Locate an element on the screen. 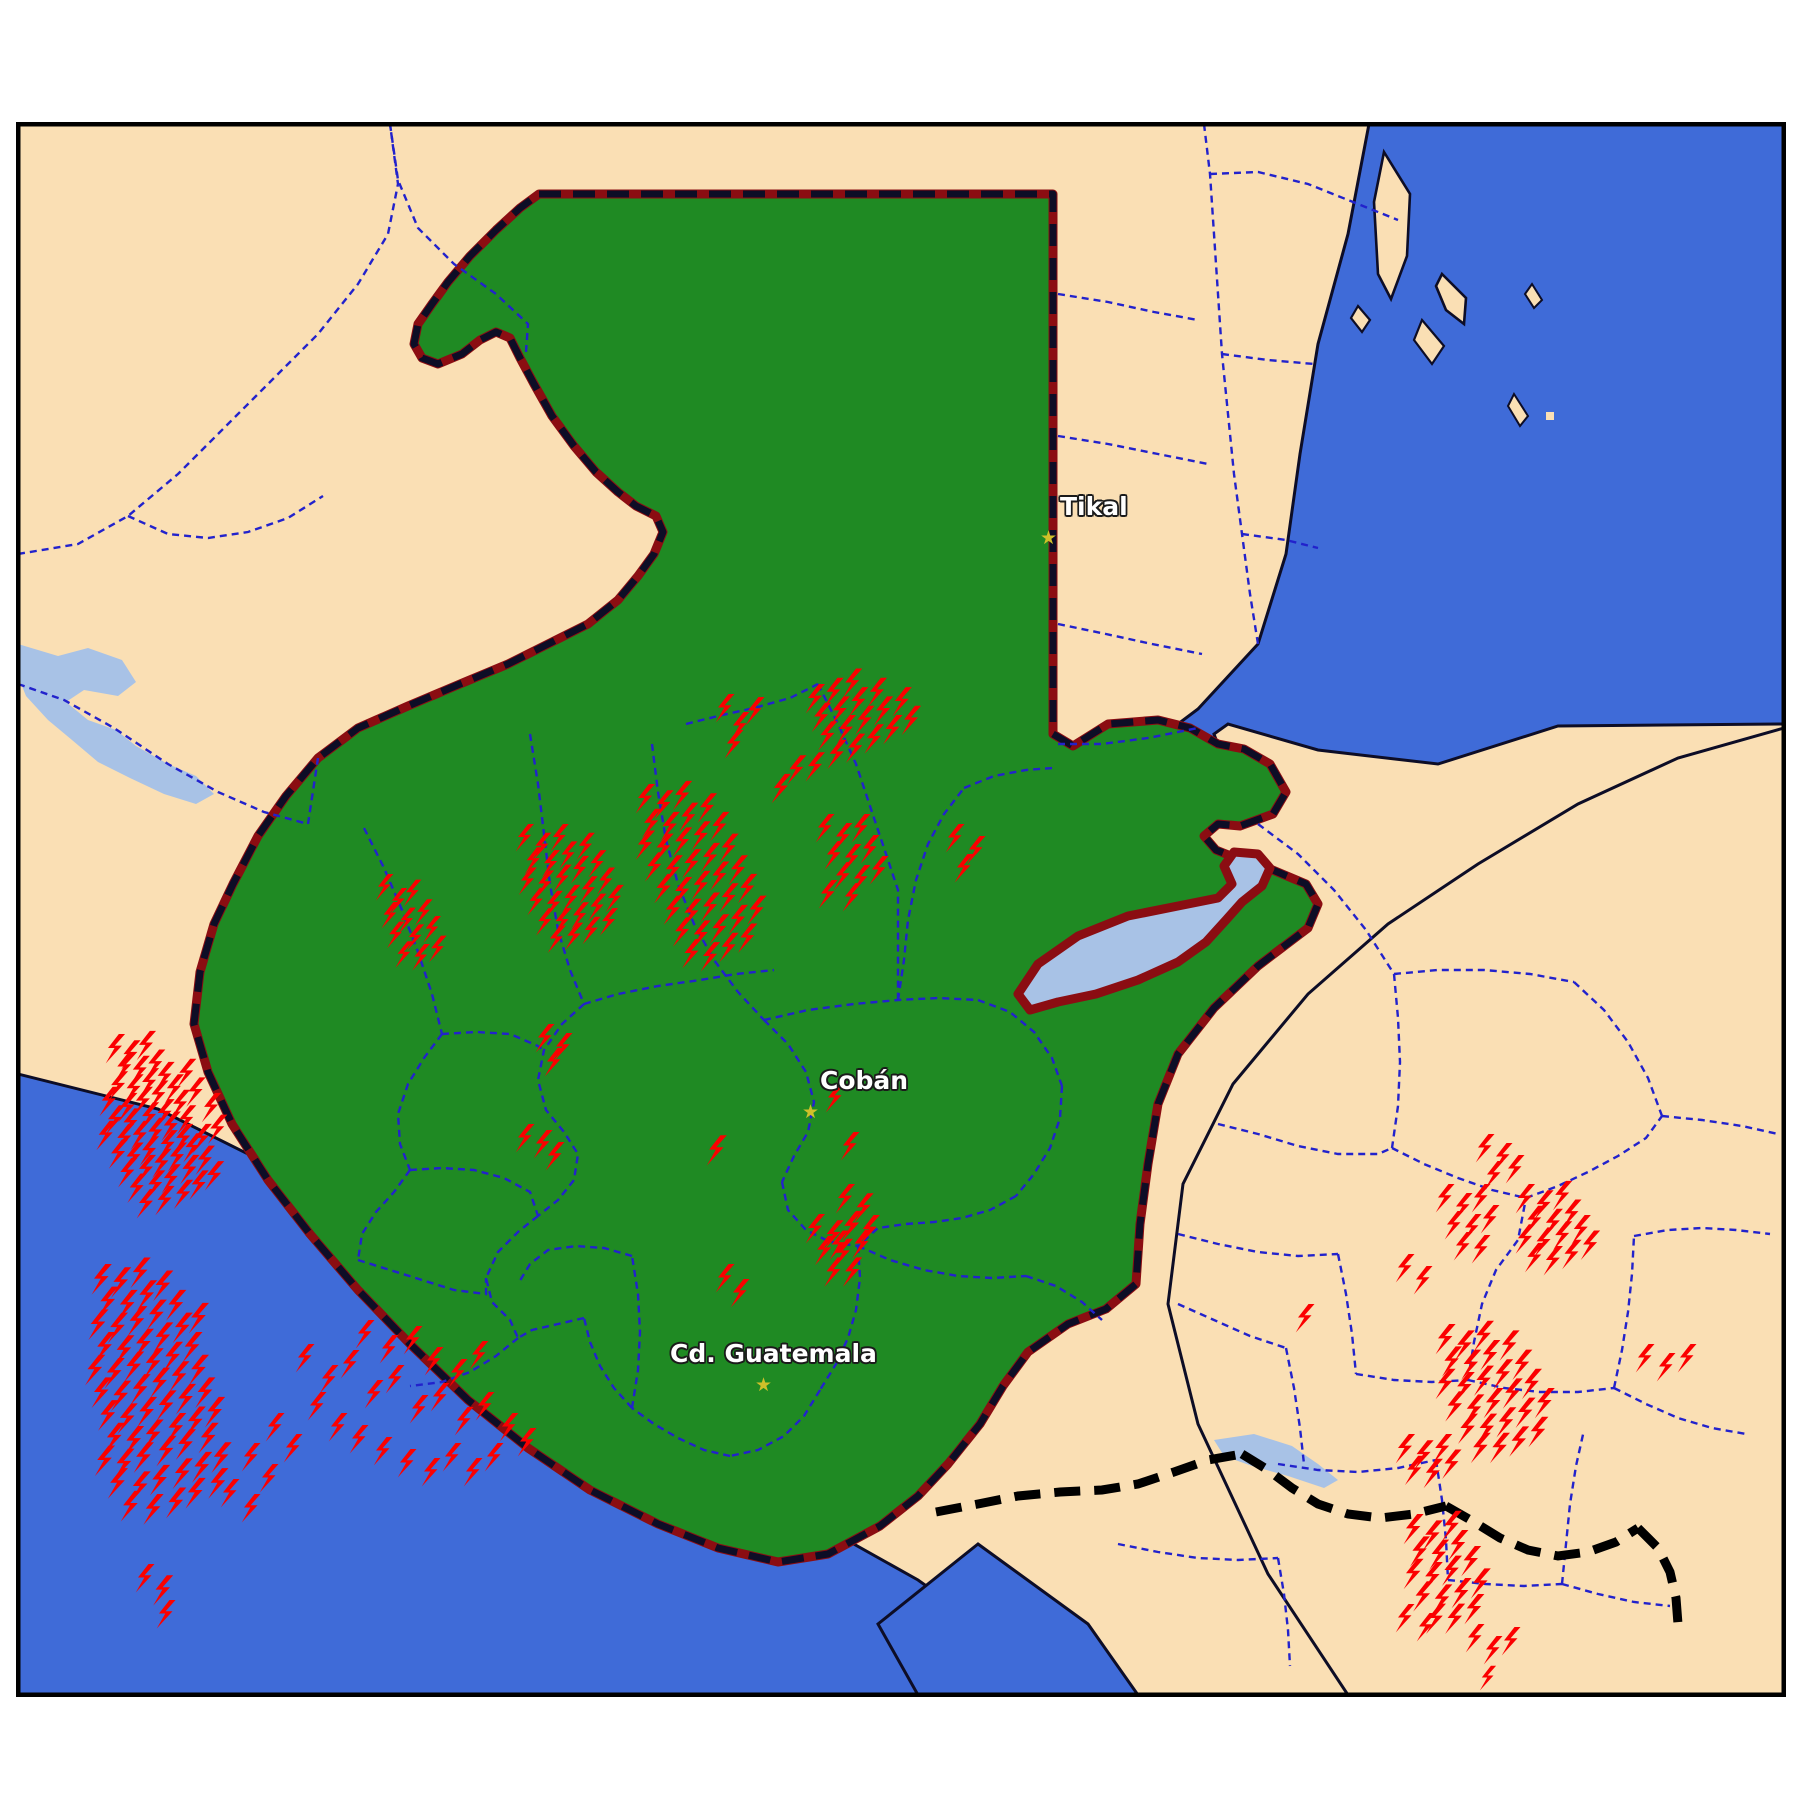 The width and height of the screenshot is (1800, 1800). lake-honduras is located at coordinates (1276, 1461).